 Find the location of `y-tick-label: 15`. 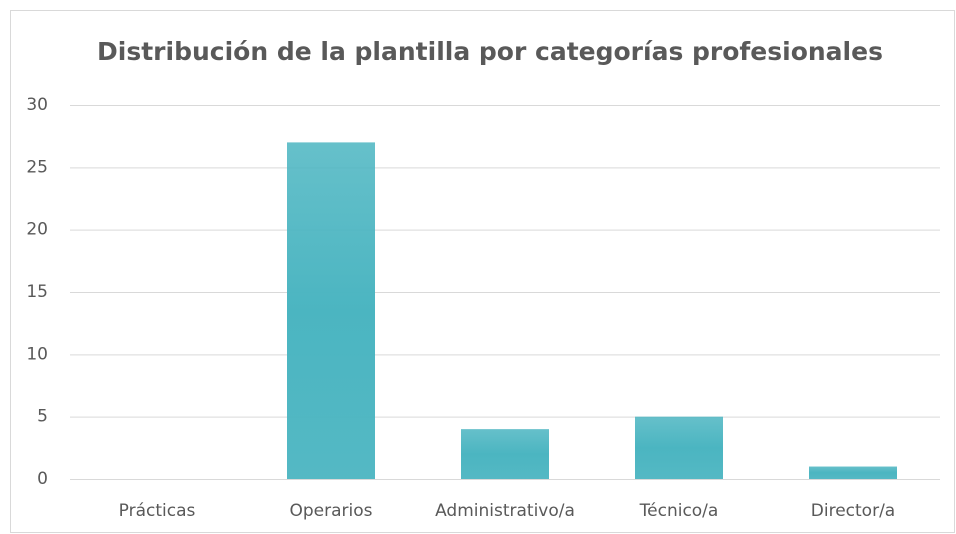

y-tick-label: 15 is located at coordinates (37, 292).